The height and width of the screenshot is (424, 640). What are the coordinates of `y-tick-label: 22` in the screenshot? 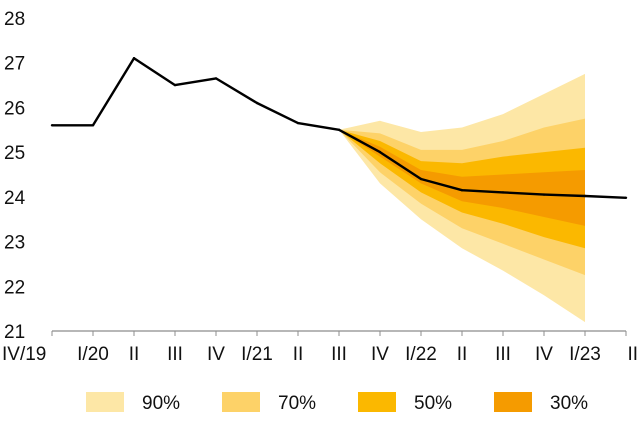 It's located at (14, 287).